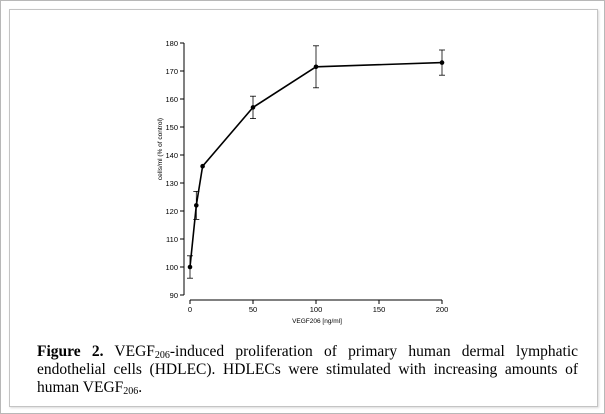 The width and height of the screenshot is (605, 414). Describe the element at coordinates (160, 149) in the screenshot. I see `y-axis-label: cells/ml (% of control)` at that location.